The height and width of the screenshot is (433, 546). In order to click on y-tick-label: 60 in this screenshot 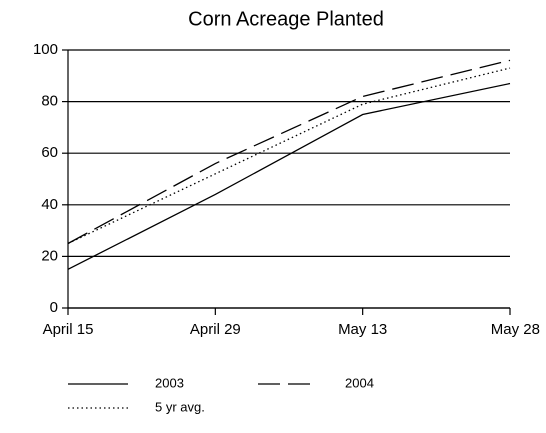, I will do `click(49, 152)`.